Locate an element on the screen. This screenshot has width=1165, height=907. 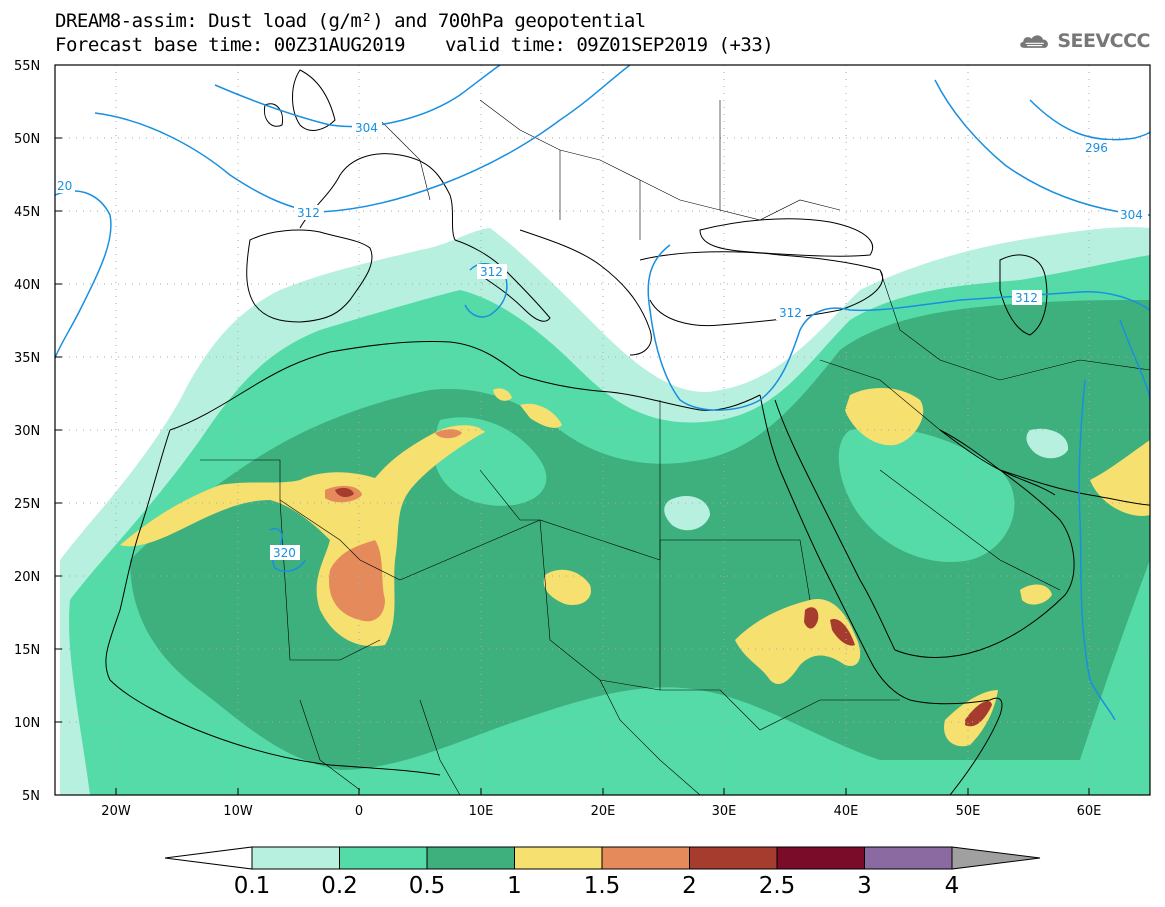
lon-label: 50E is located at coordinates (968, 811).